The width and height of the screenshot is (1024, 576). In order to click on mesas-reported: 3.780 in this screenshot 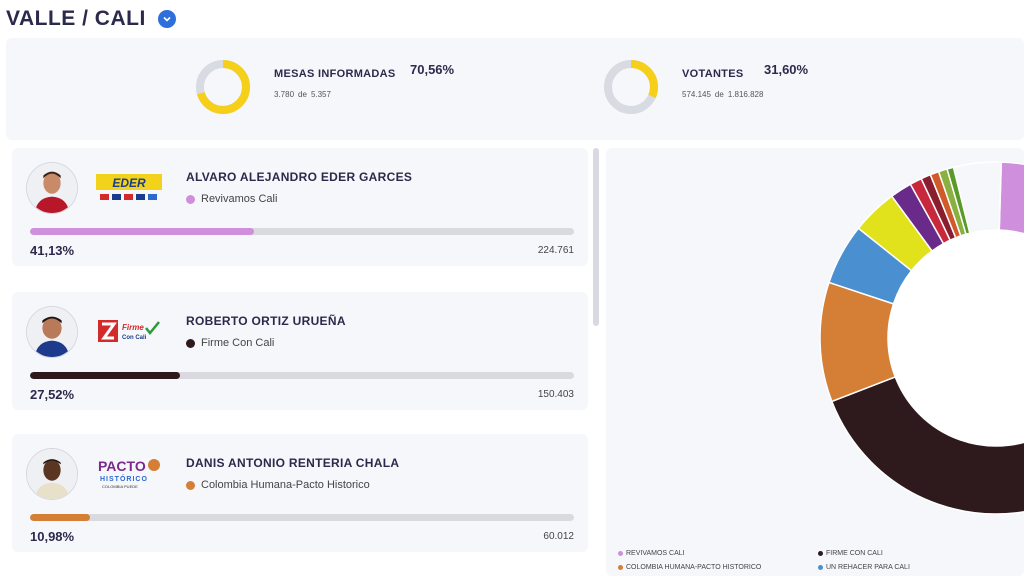, I will do `click(284, 94)`.